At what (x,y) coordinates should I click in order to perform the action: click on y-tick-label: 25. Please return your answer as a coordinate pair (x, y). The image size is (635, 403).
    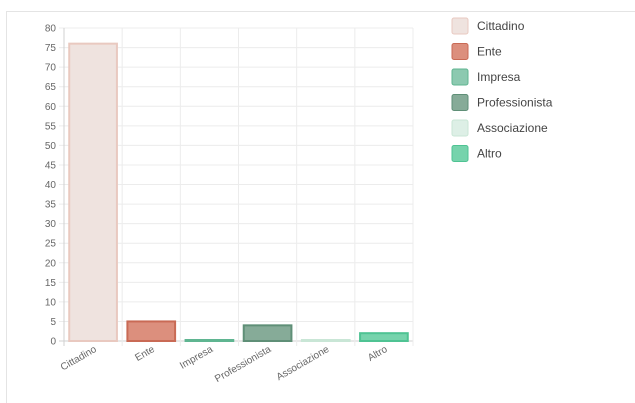
    Looking at the image, I should click on (51, 244).